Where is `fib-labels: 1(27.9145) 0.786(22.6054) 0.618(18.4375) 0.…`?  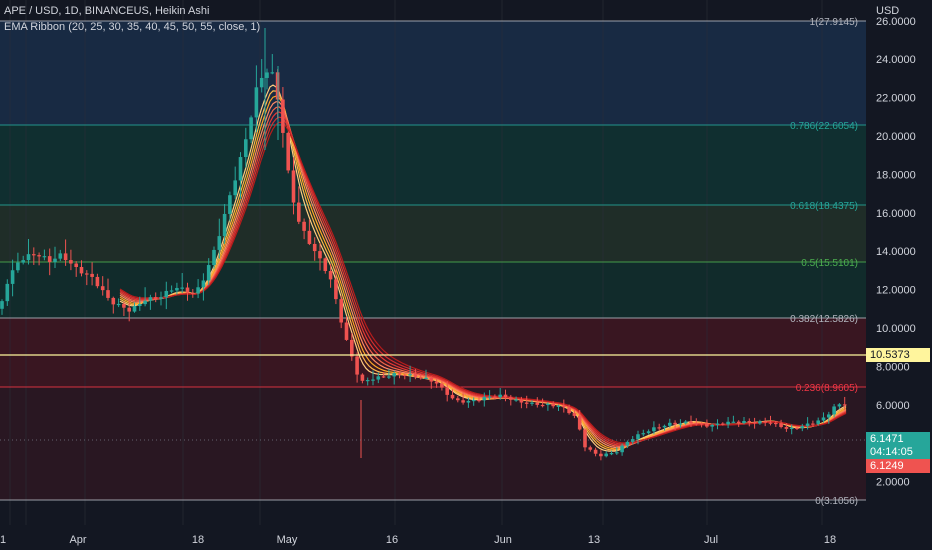 fib-labels: 1(27.9145) 0.786(22.6054) 0.618(18.4375) 0.… is located at coordinates (824, 262).